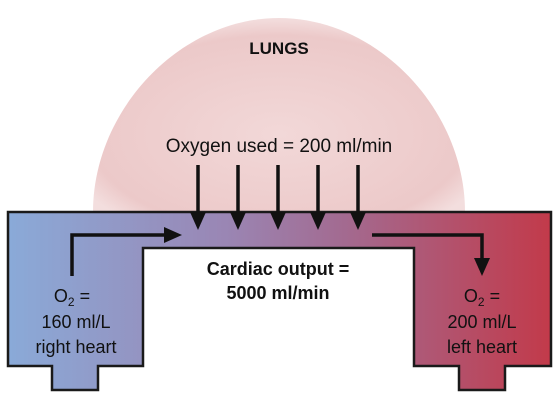 This screenshot has width=559, height=401. Describe the element at coordinates (481, 322) in the screenshot. I see `left-heart-o2-value: 200 ml/L` at that location.